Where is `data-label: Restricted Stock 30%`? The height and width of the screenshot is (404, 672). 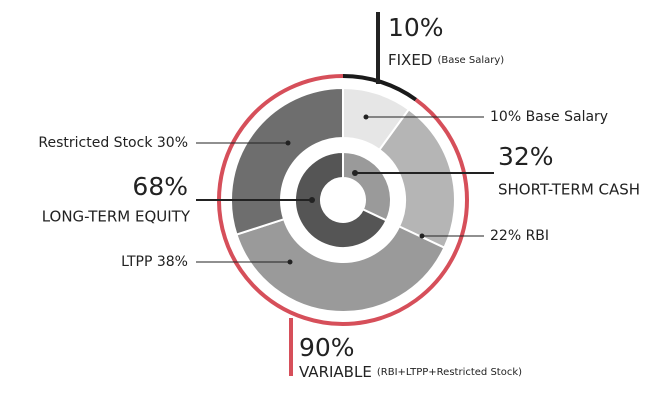
data-label: Restricted Stock 30% is located at coordinates (113, 143).